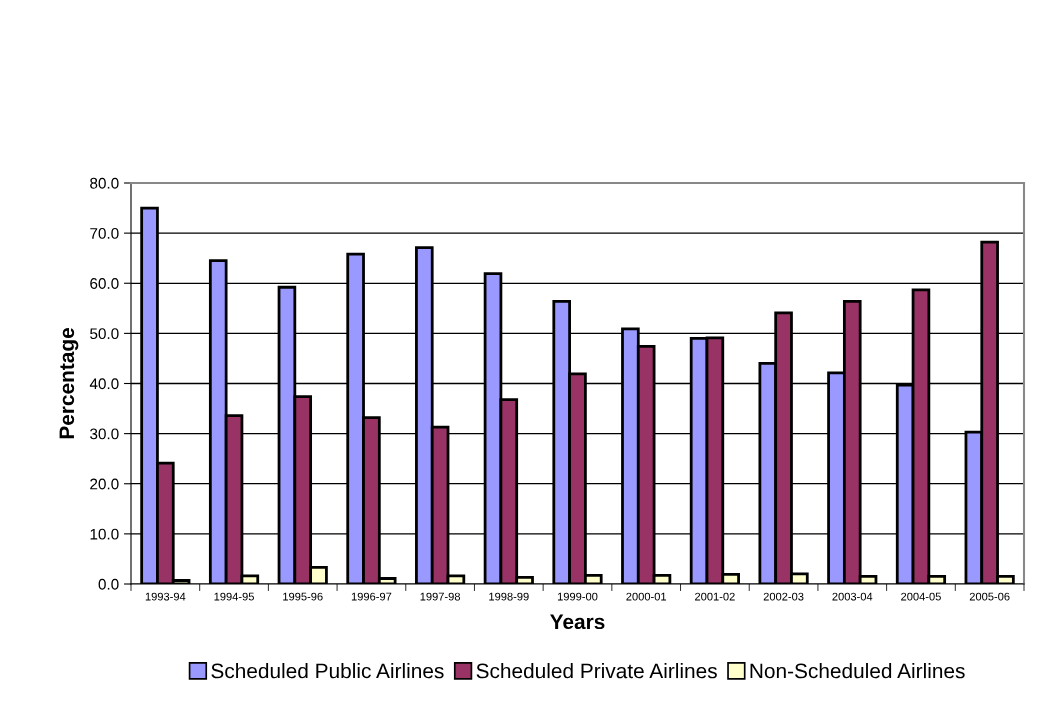  What do you see at coordinates (69, 383) in the screenshot?
I see `y-axis-title: Percentage` at bounding box center [69, 383].